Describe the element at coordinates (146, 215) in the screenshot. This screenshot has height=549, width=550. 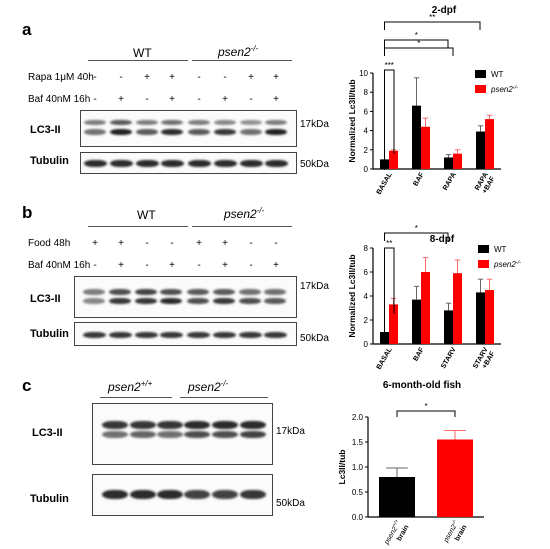
I see `wt-group-label-b: WT` at that location.